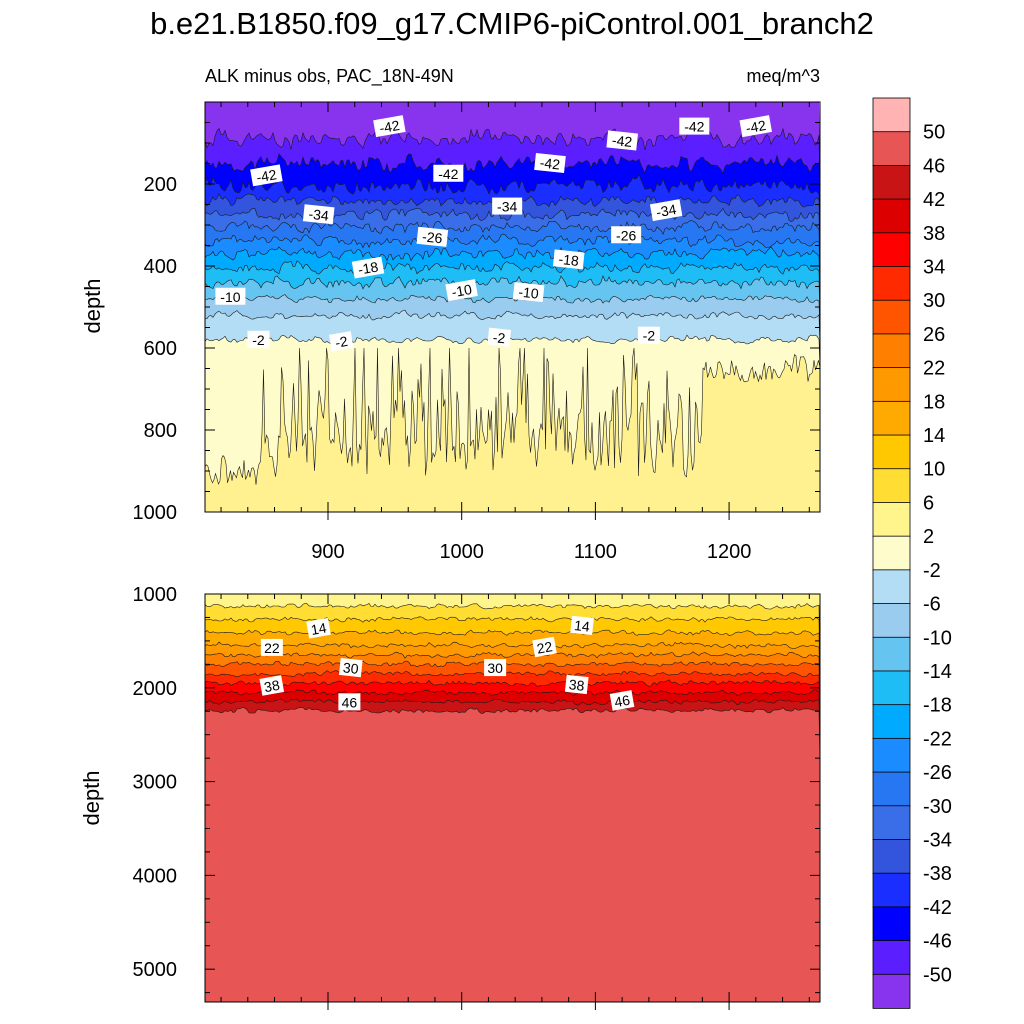  Describe the element at coordinates (160, 431) in the screenshot. I see `y-tick-label: 800` at that location.